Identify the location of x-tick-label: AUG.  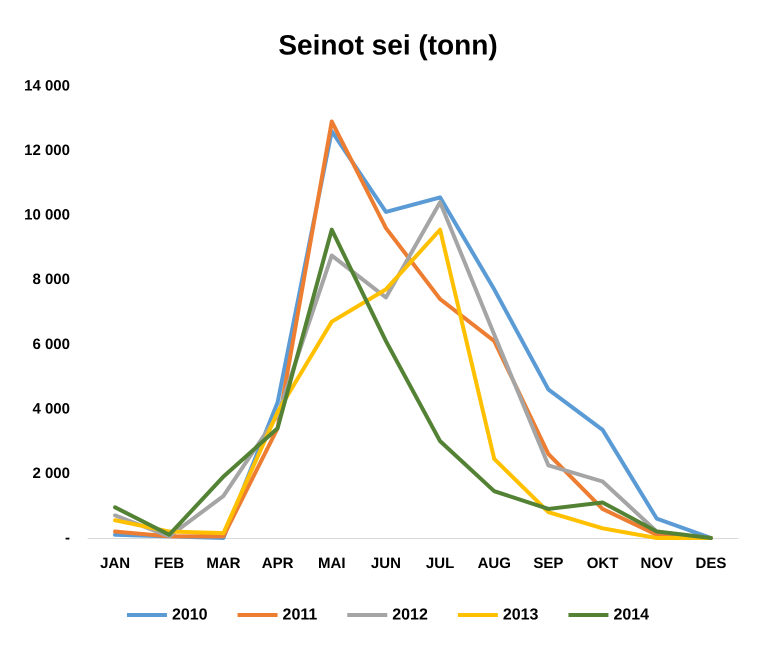
(494, 563).